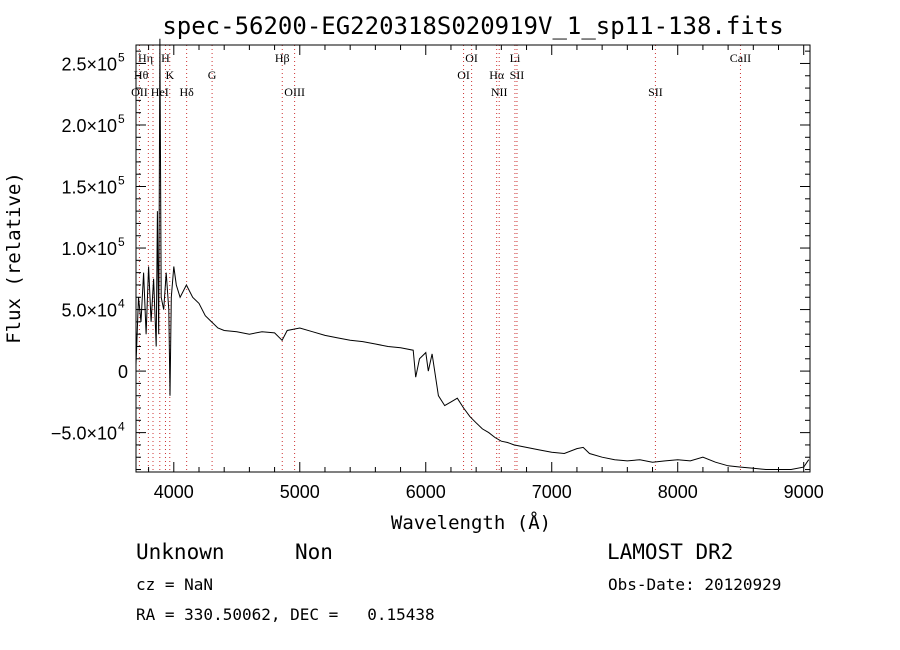 Image resolution: width=900 pixels, height=650 pixels. What do you see at coordinates (670, 552) in the screenshot?
I see `survey-name: LAMOST DR2` at bounding box center [670, 552].